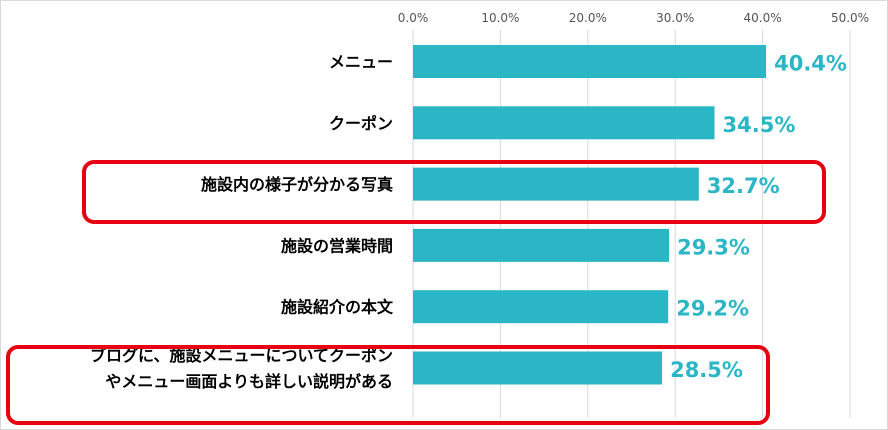  I want to click on highlight-box, so click(454, 192).